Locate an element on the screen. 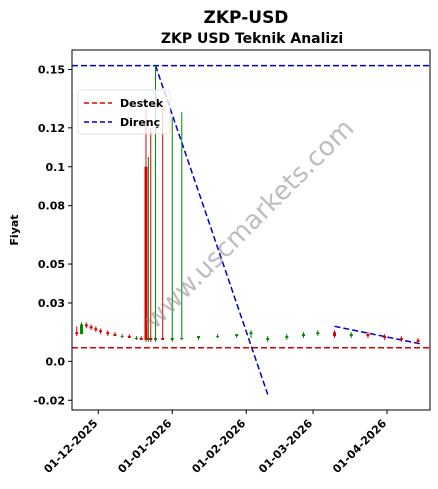  x-tick-label: 01-01-2026 is located at coordinates (144, 446).